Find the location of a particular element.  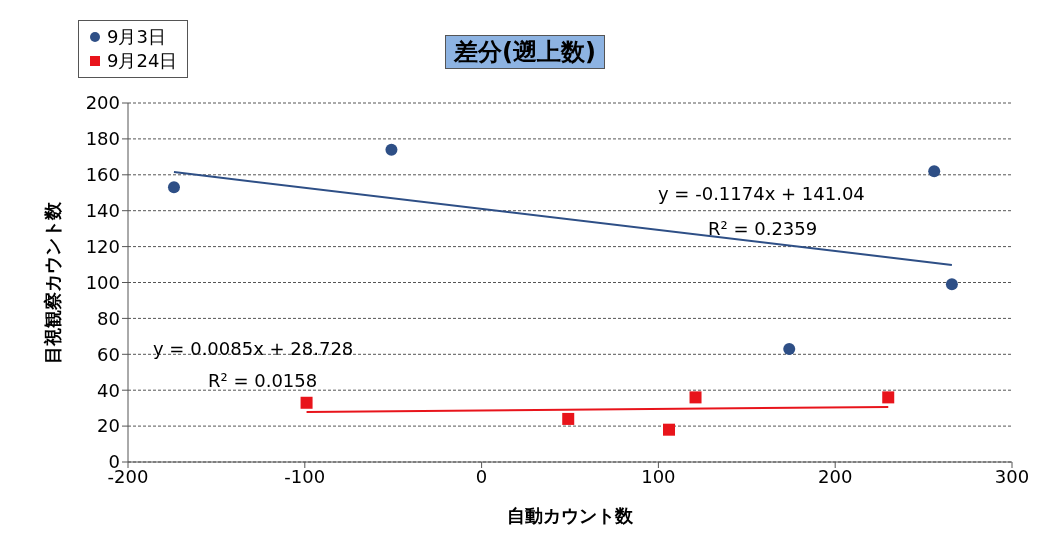

y-tick-label: 200 is located at coordinates (102, 103).